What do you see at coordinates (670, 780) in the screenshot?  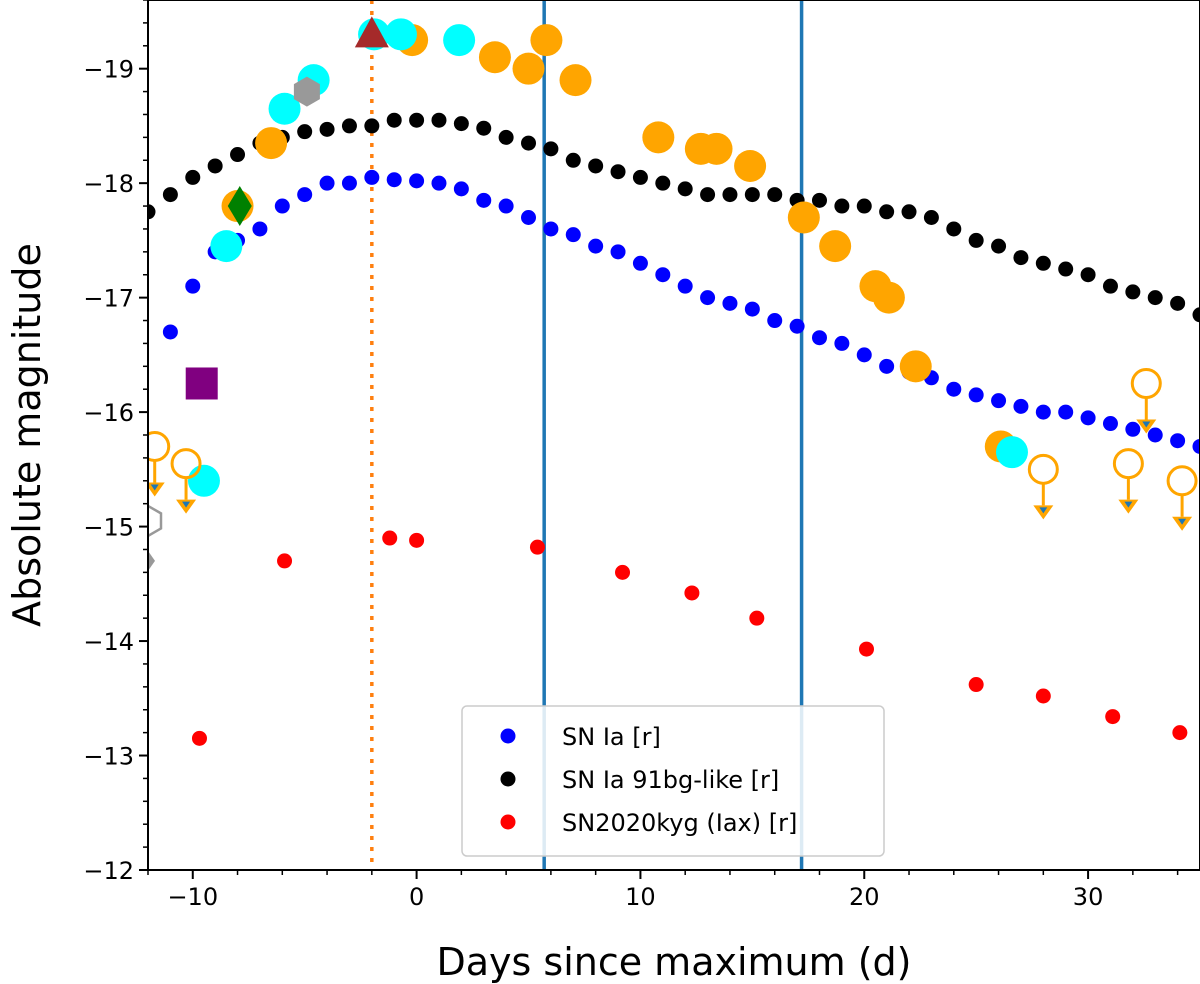 I see `legend-label-1: SN Ia 91bg-like [r]` at bounding box center [670, 780].